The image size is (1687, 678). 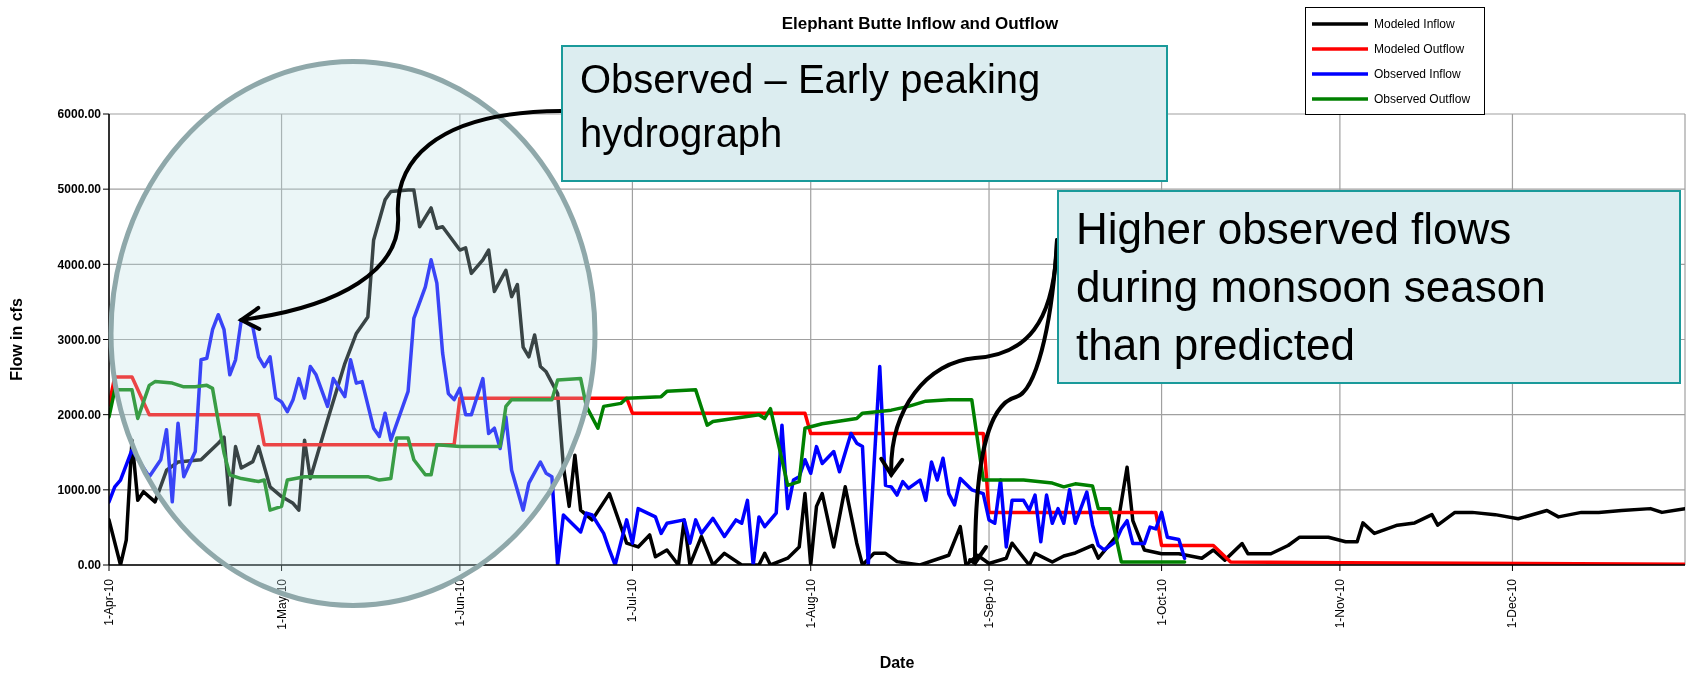 I want to click on y-tick-label: 6000.00, so click(x=79, y=114).